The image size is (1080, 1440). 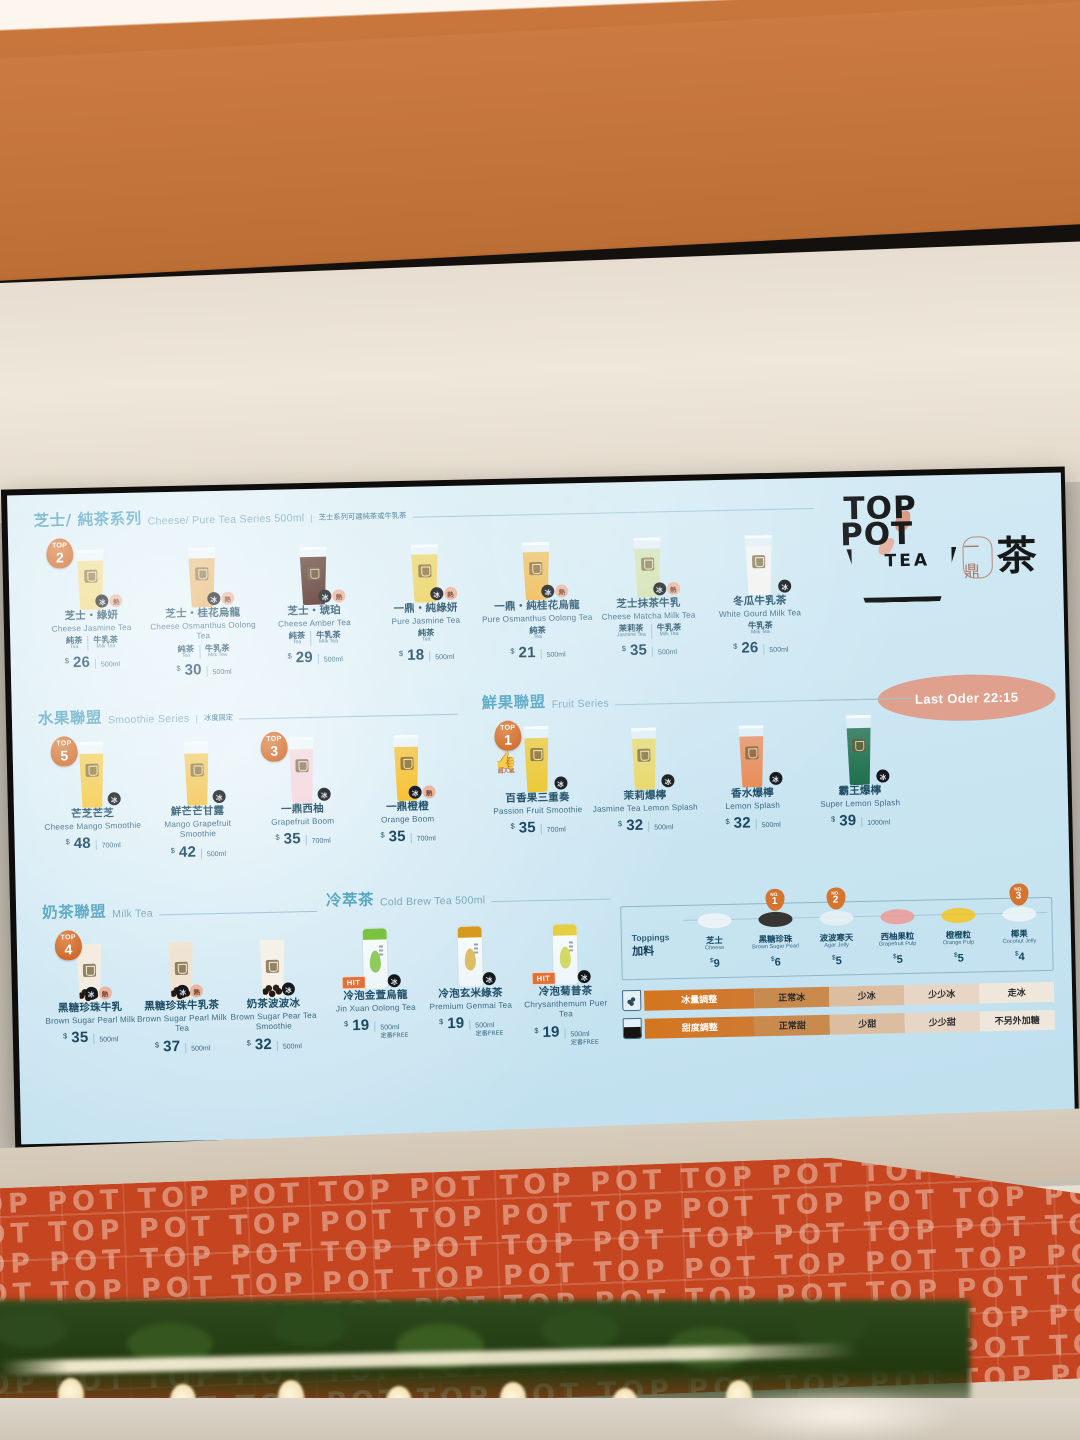 What do you see at coordinates (631, 631) in the screenshot?
I see `variant-option: 茉莉茶 Jasmine Tea` at bounding box center [631, 631].